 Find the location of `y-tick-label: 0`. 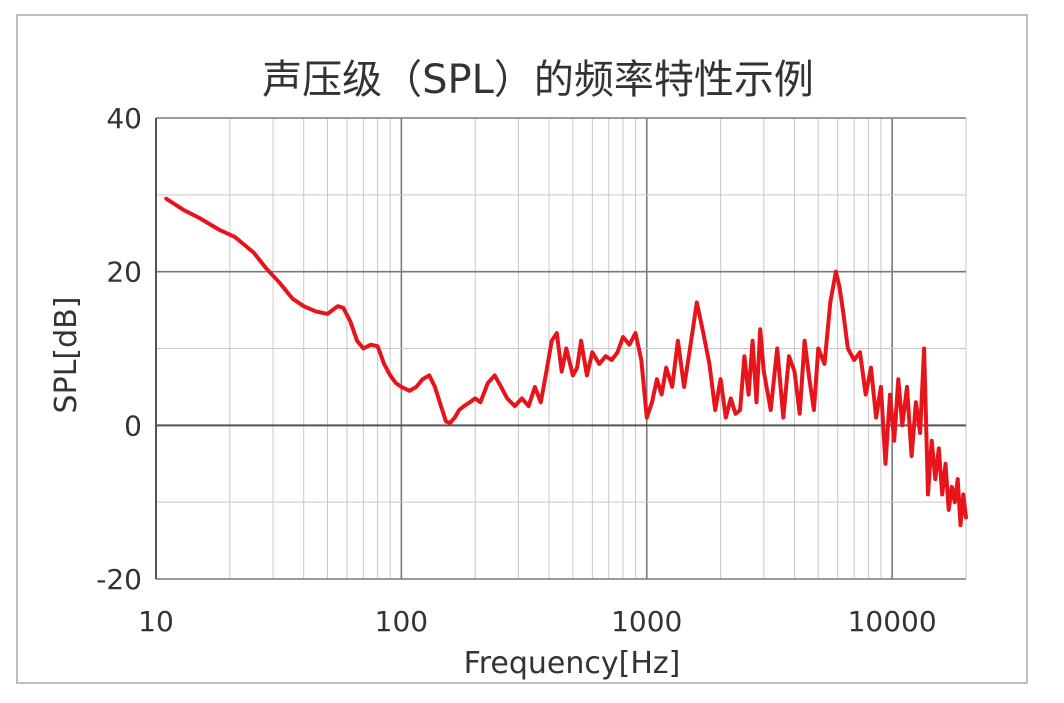

y-tick-label: 0 is located at coordinates (133, 425).